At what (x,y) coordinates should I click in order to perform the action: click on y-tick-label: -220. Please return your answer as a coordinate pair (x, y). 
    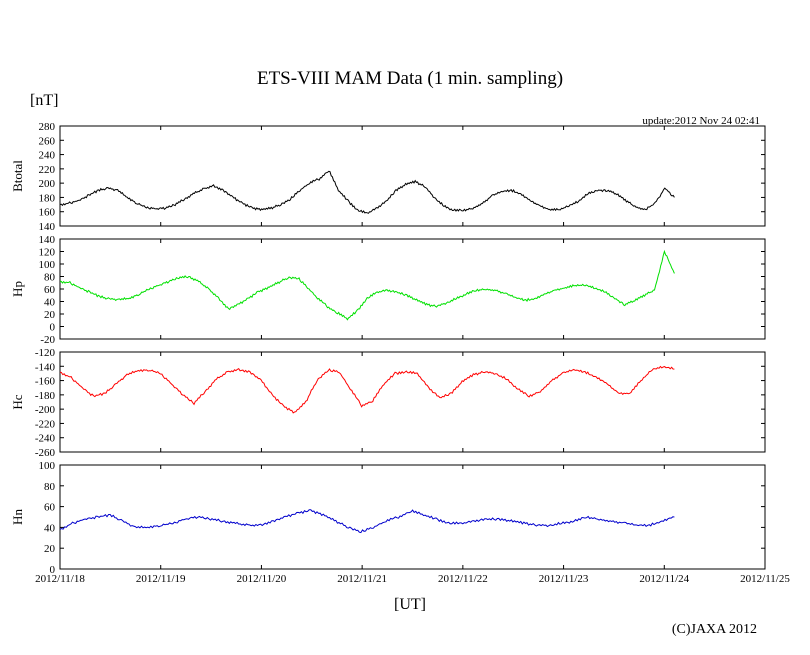
    Looking at the image, I should click on (45, 424).